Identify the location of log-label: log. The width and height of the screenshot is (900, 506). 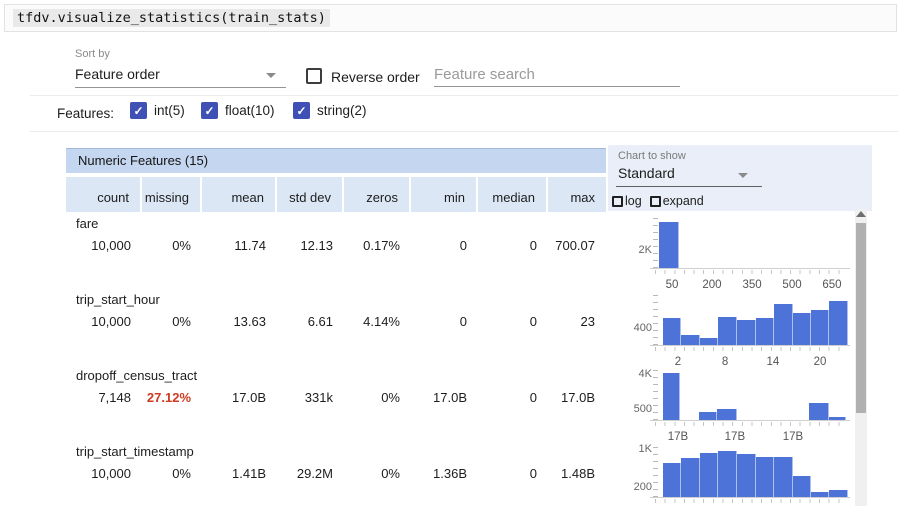
(633, 201).